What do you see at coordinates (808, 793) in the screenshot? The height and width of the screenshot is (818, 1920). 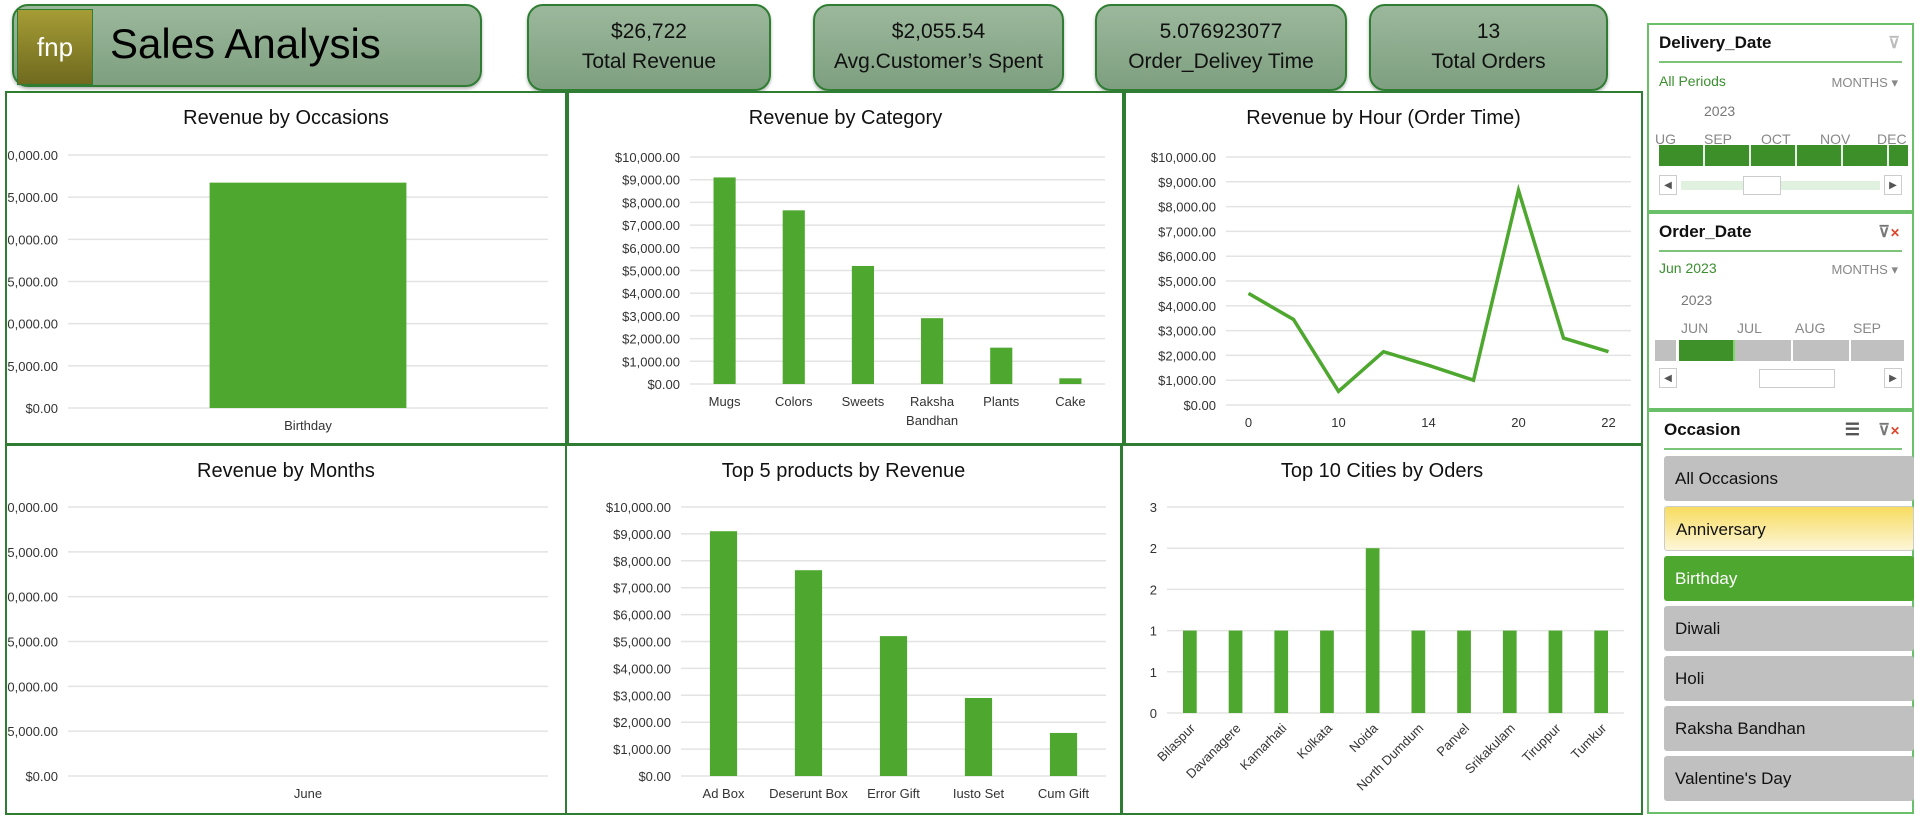 I see `x-tick-label: Deserunt Box` at bounding box center [808, 793].